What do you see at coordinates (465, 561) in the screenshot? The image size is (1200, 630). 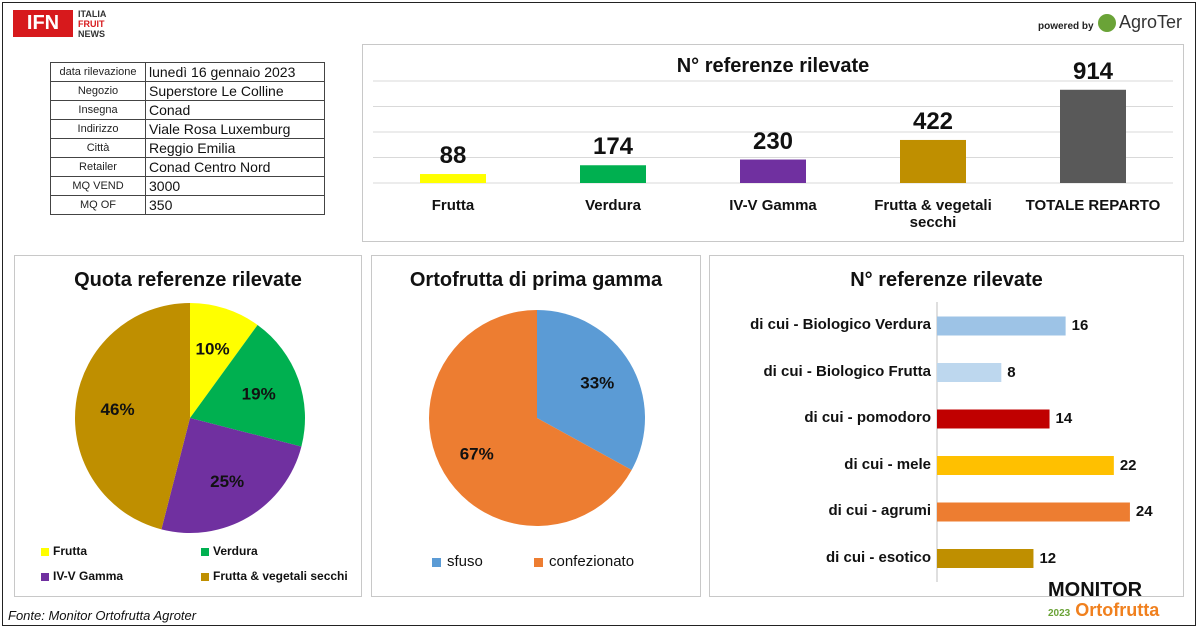 I see `legend-label: sfuso` at bounding box center [465, 561].